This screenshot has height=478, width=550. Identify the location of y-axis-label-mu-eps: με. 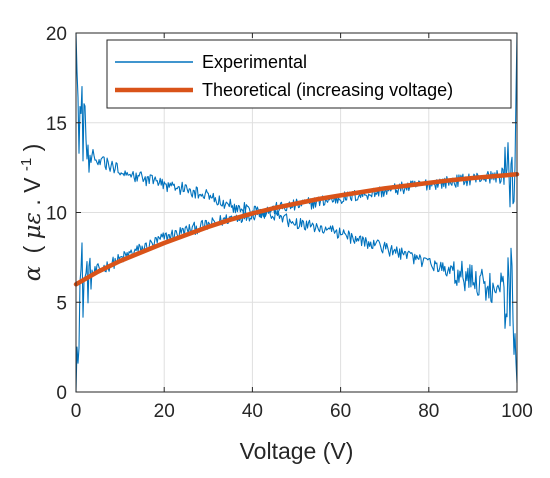
(33, 225).